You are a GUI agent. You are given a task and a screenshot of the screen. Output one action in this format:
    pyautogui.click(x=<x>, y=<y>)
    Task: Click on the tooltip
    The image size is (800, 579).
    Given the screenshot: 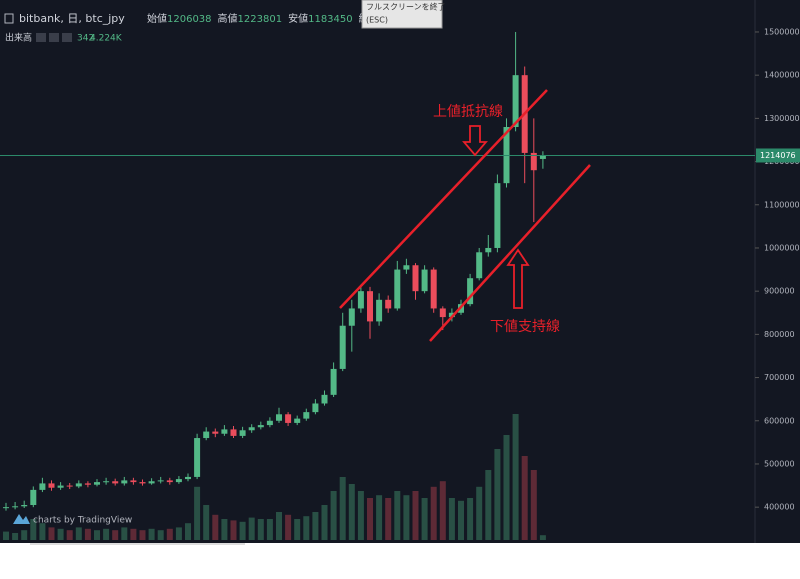 What is the action you would take?
    pyautogui.click(x=402, y=14)
    